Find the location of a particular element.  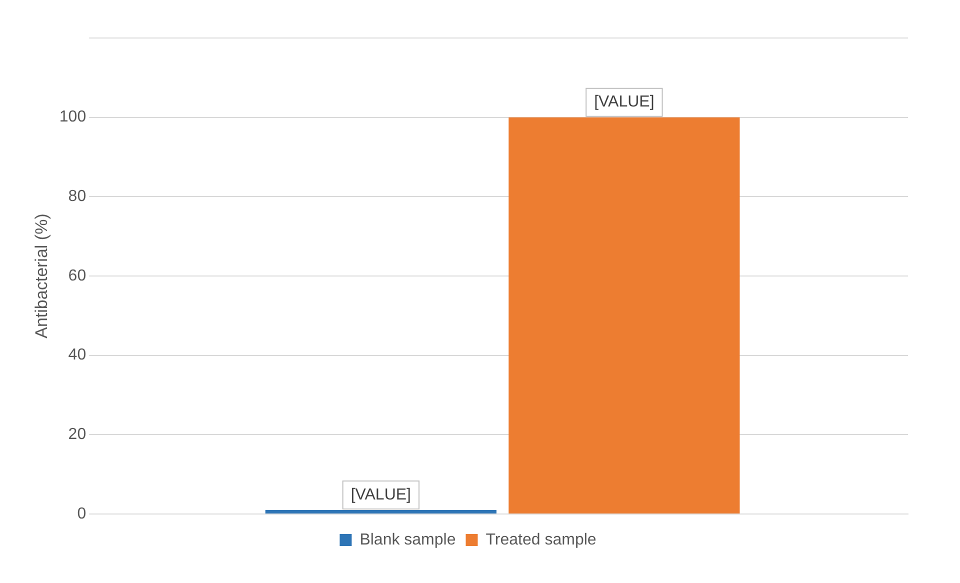

y-tick-label: 60 is located at coordinates (77, 275).